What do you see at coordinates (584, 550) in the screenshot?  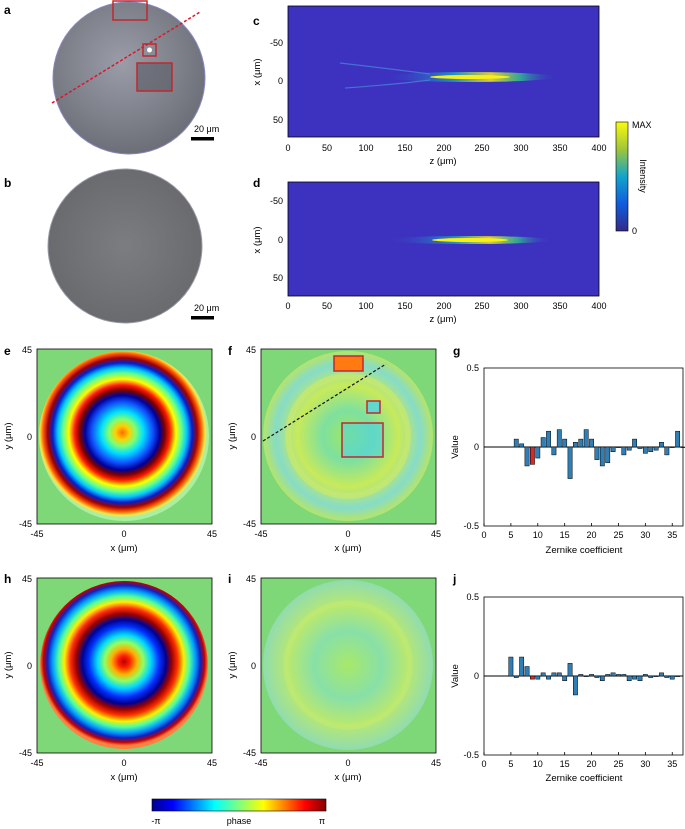 I see `g-x-axis-label: Zernike coefficient` at bounding box center [584, 550].